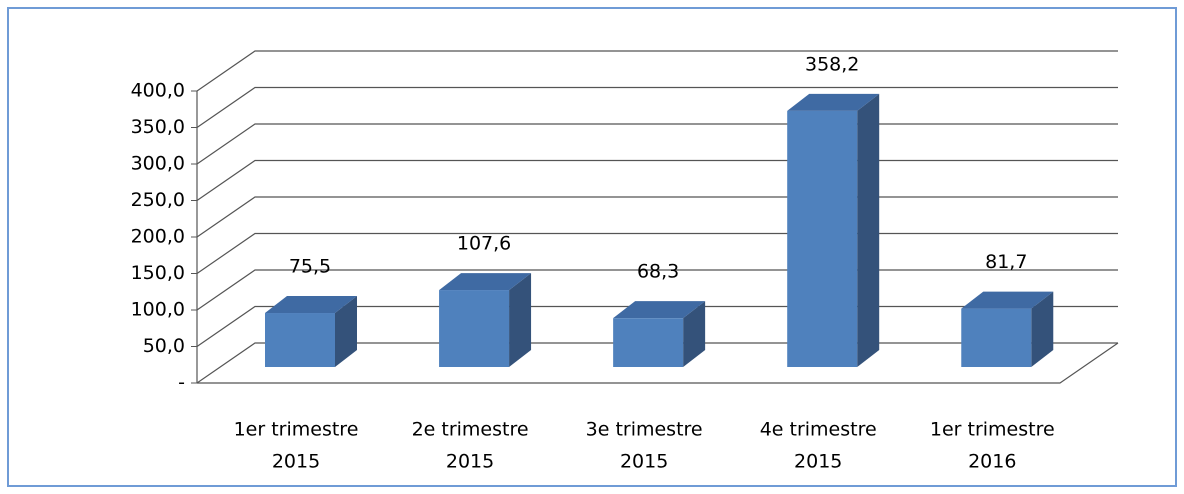  What do you see at coordinates (484, 244) in the screenshot?
I see `value-label: 107,6` at bounding box center [484, 244].